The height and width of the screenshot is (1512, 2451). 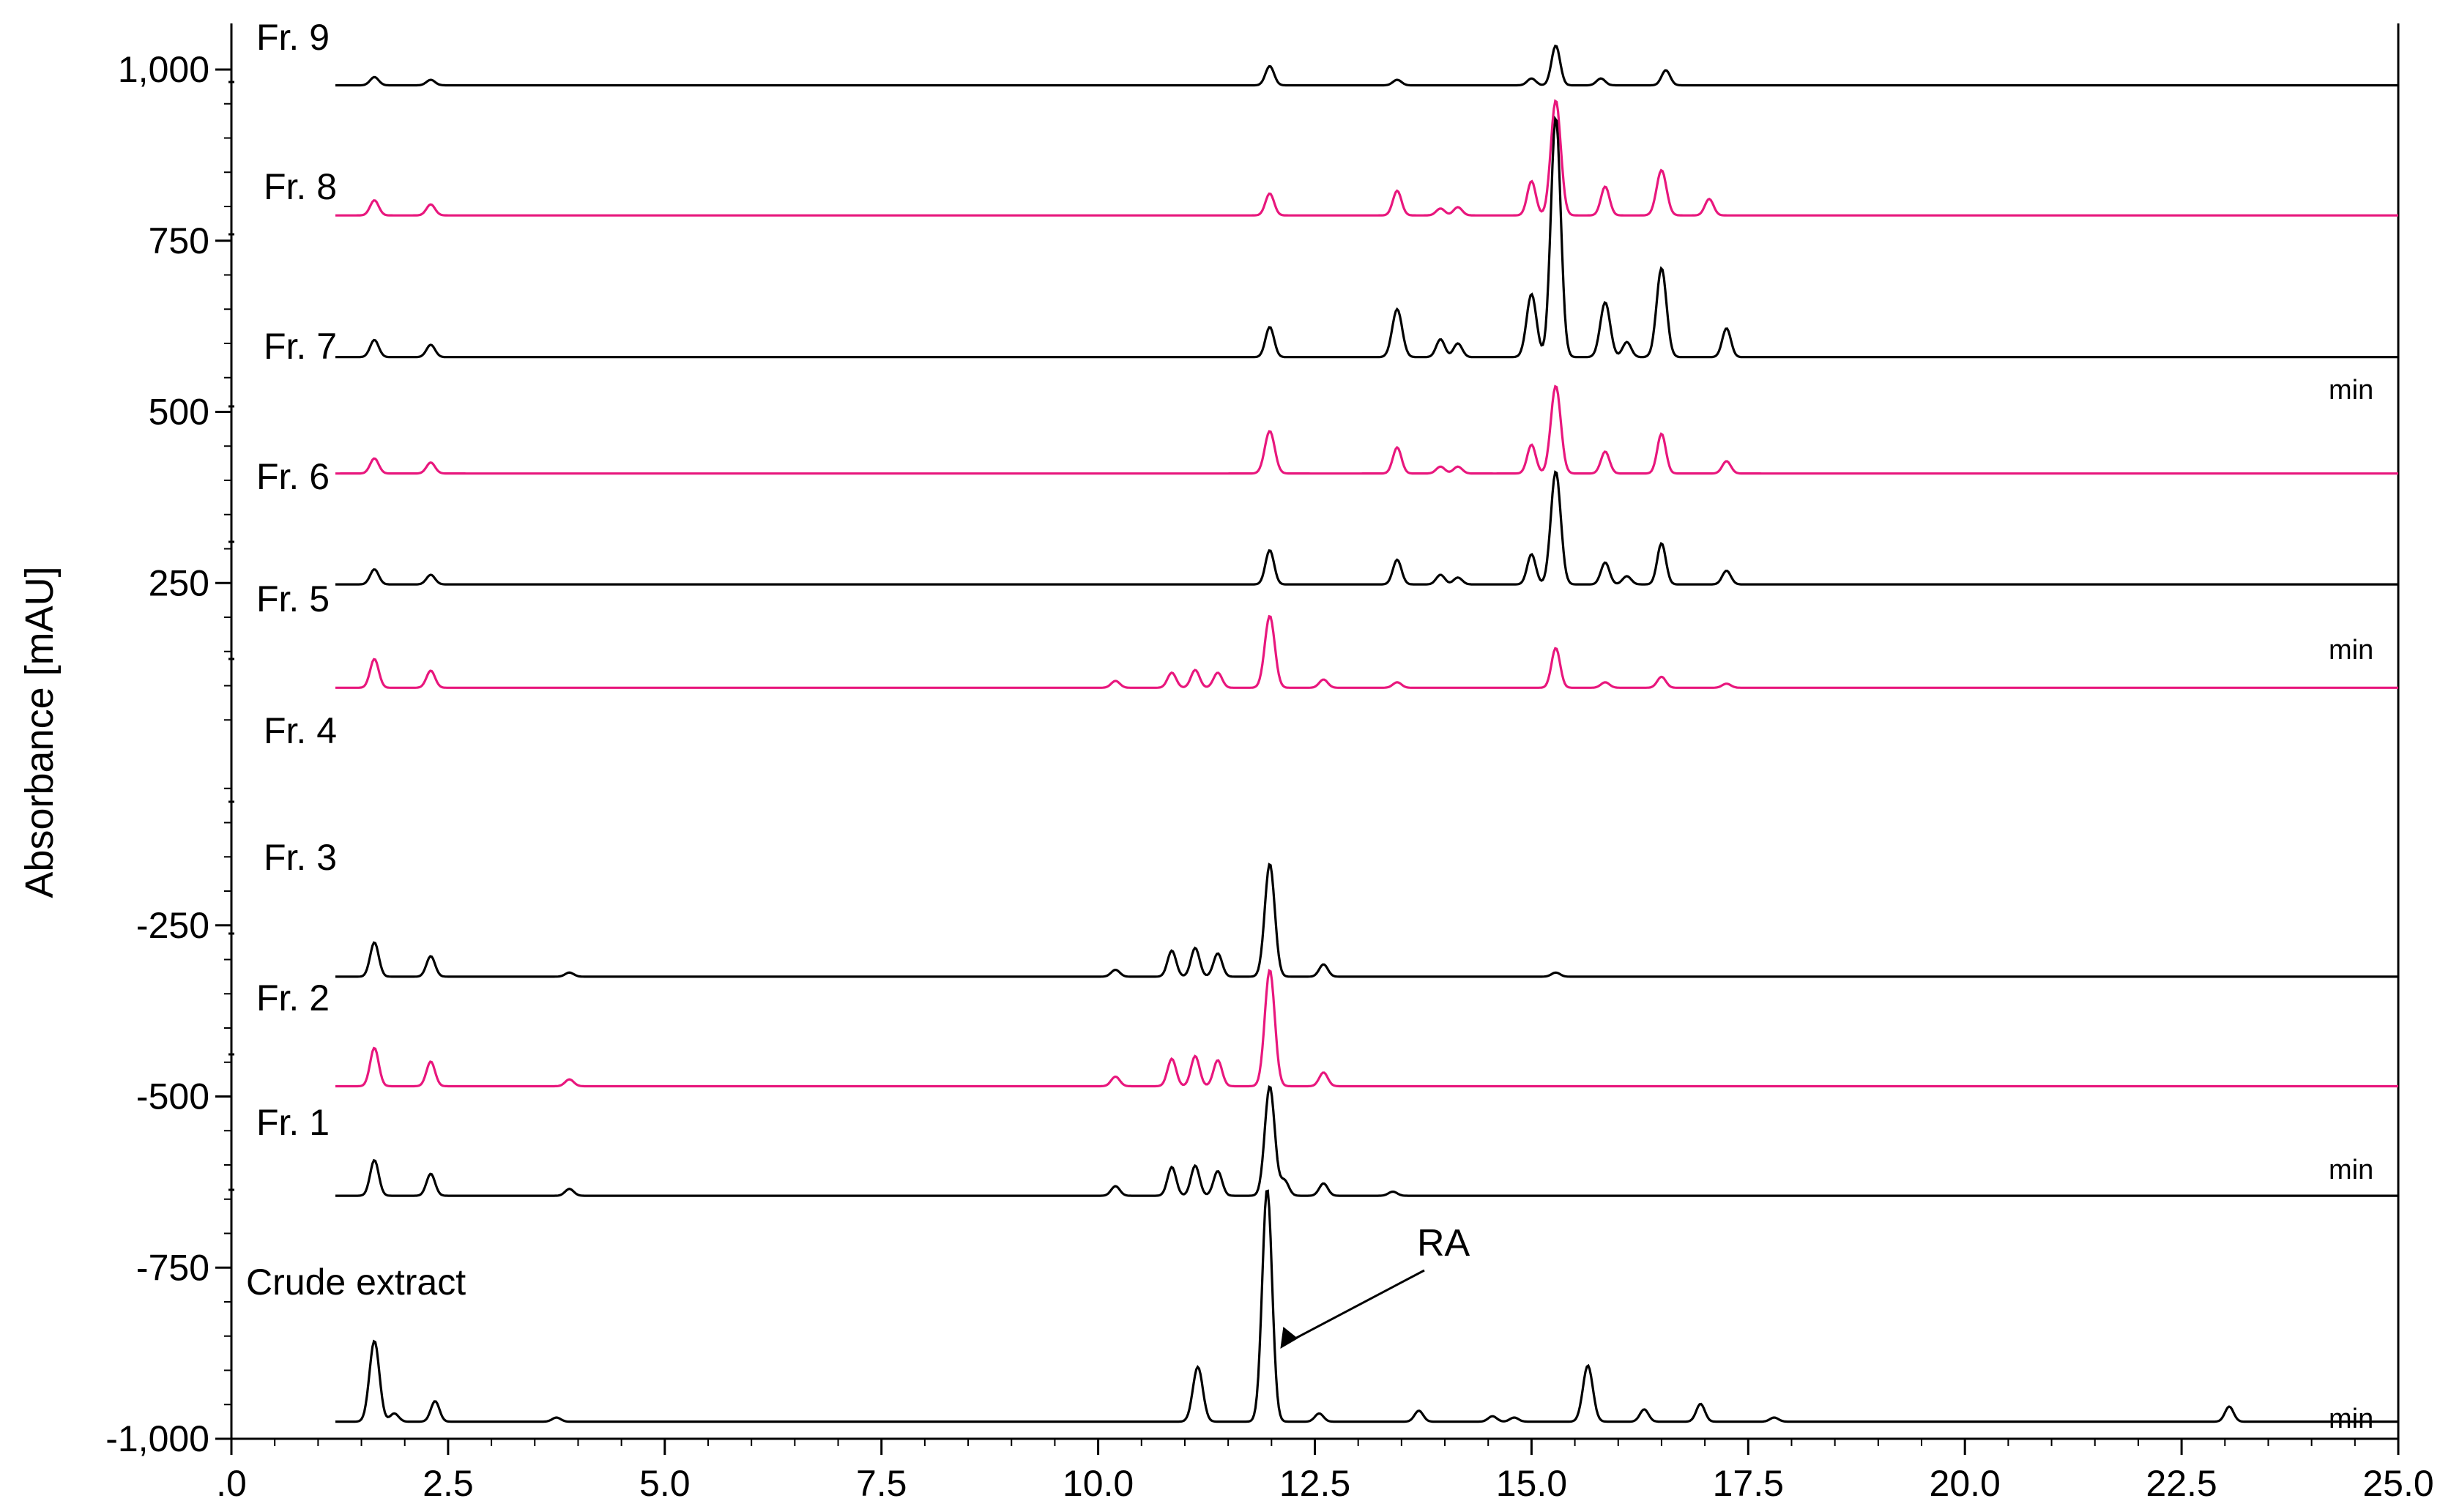 I want to click on annotation-ra-label: RA, so click(x=1443, y=1243).